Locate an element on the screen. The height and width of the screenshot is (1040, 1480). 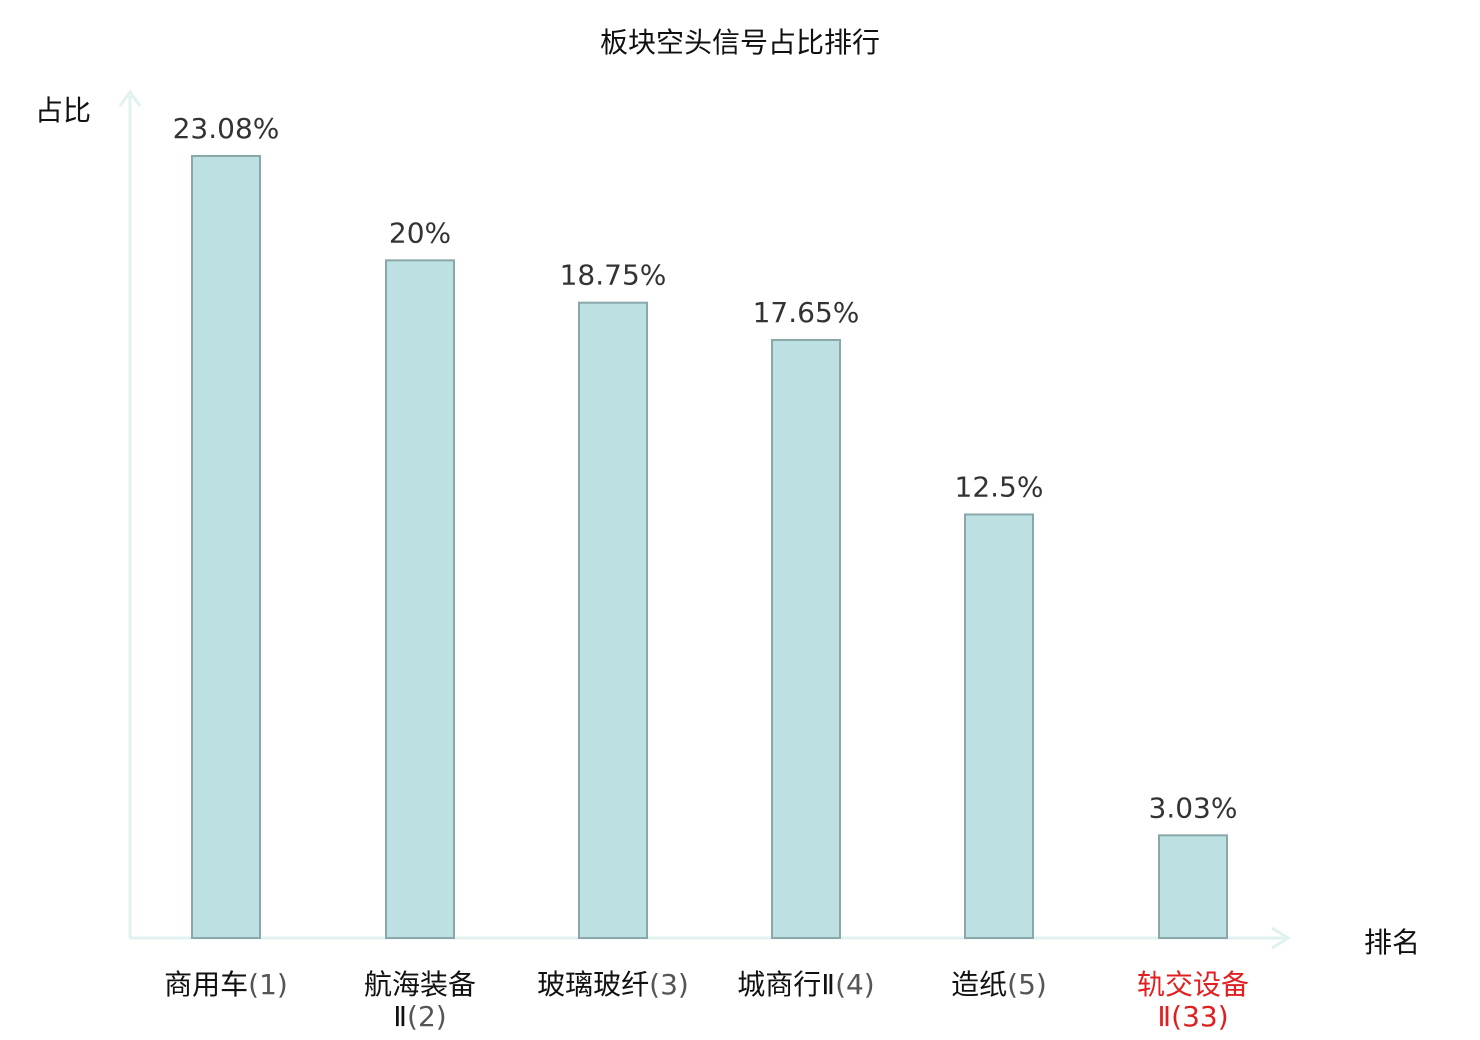
category-name: 航海装备 is located at coordinates (420, 984).